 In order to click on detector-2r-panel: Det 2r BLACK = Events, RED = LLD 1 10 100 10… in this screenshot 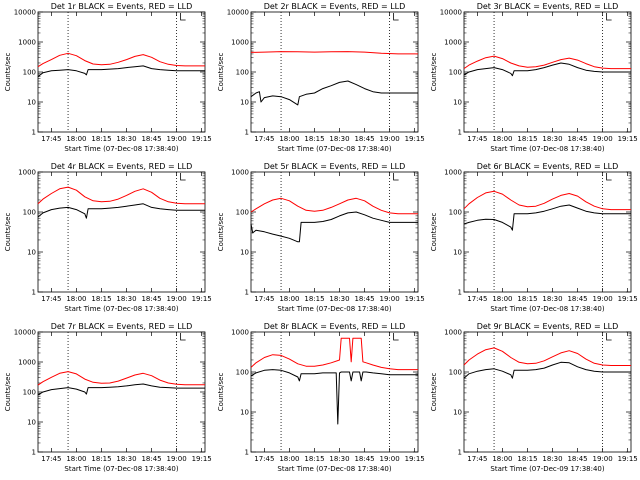, I will do `click(319, 80)`.